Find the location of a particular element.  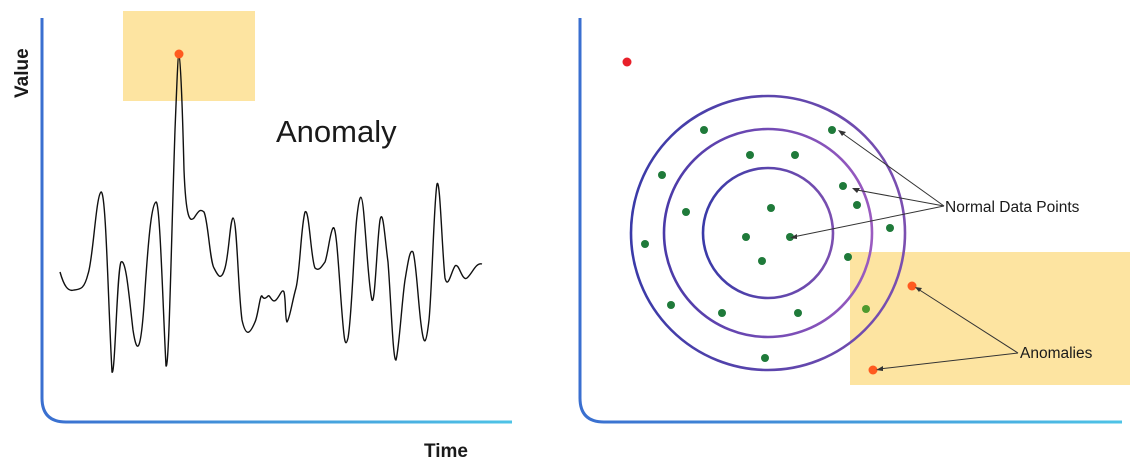

normal-callout-lines is located at coordinates (868, 185).